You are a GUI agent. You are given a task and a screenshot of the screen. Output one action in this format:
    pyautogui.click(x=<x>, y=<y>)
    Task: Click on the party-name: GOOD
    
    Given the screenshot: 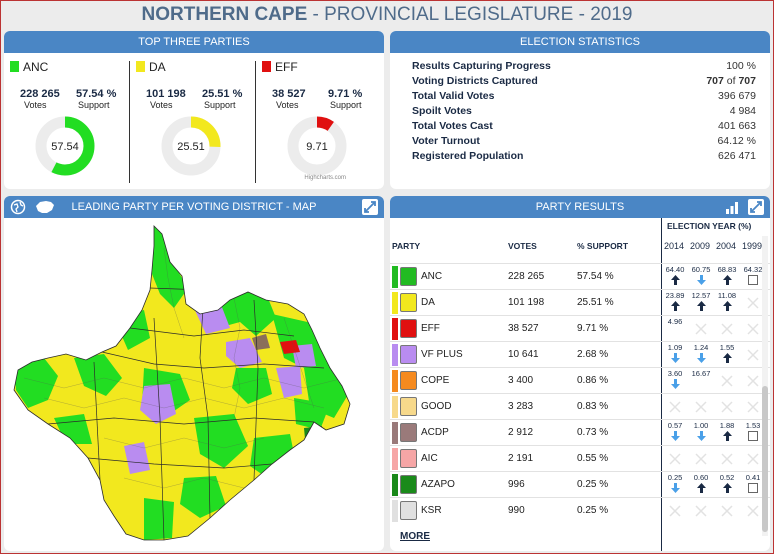 What is the action you would take?
    pyautogui.click(x=436, y=406)
    